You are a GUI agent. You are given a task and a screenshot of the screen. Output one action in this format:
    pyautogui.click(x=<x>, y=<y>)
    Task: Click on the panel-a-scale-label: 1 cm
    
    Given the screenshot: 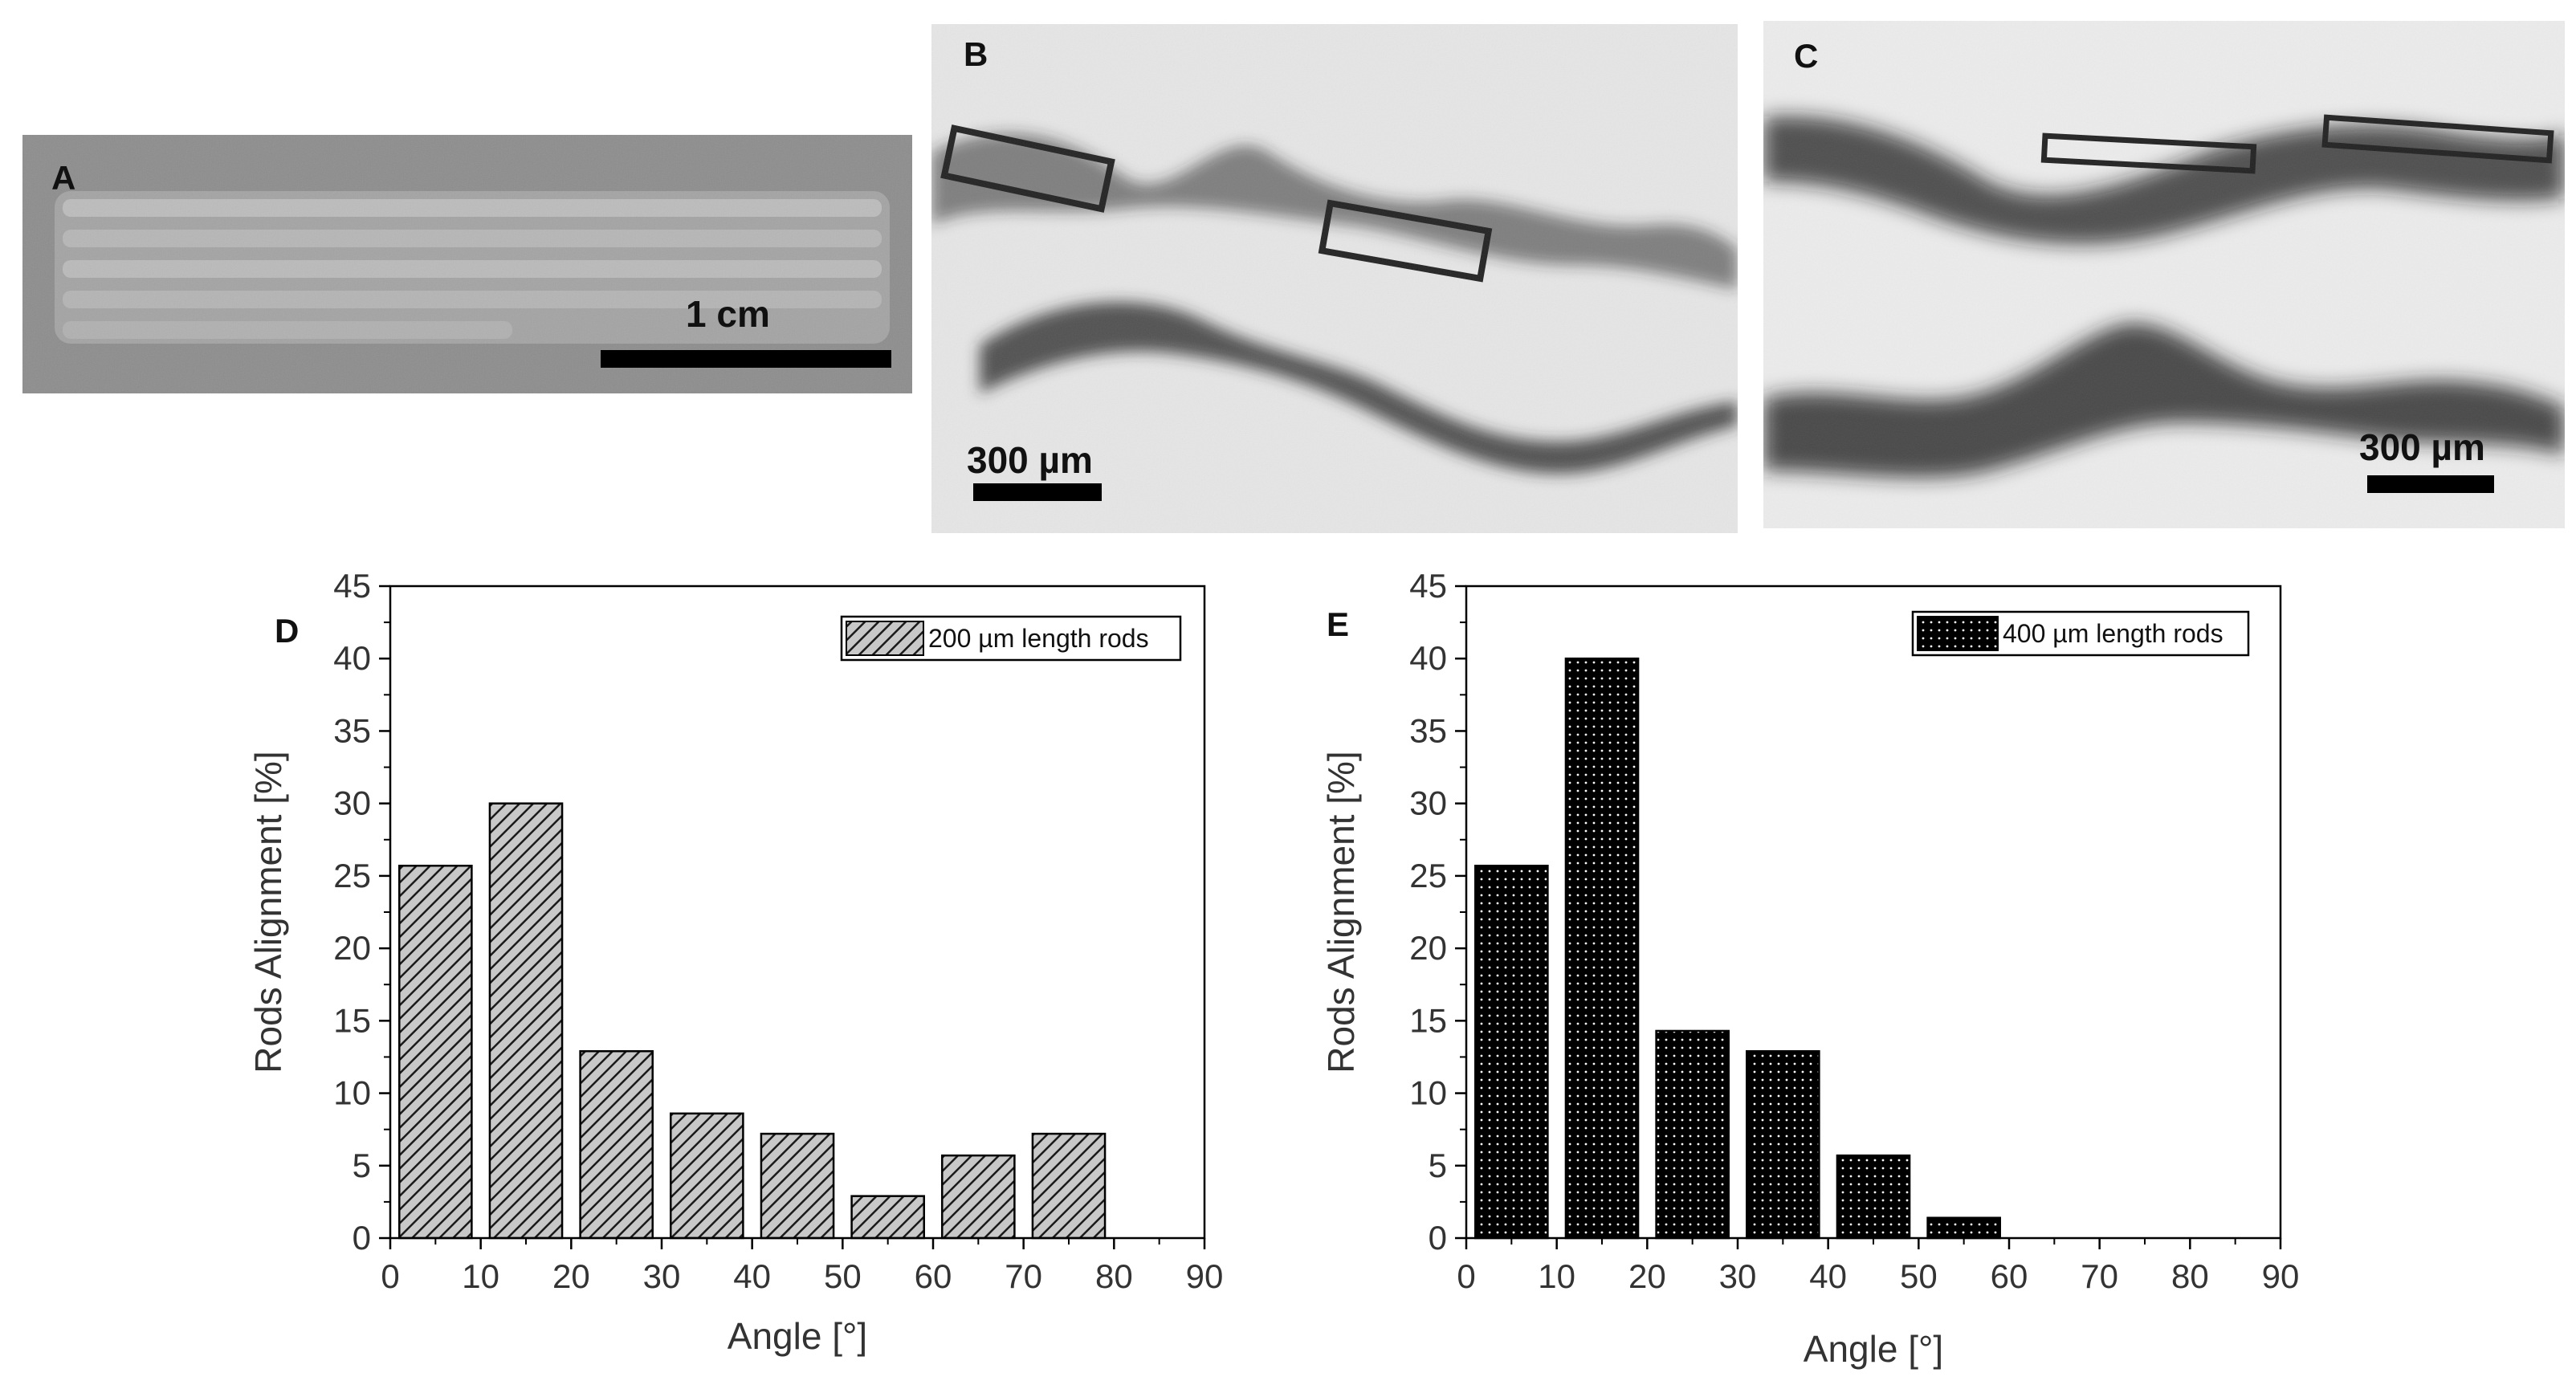 What is the action you would take?
    pyautogui.click(x=728, y=314)
    